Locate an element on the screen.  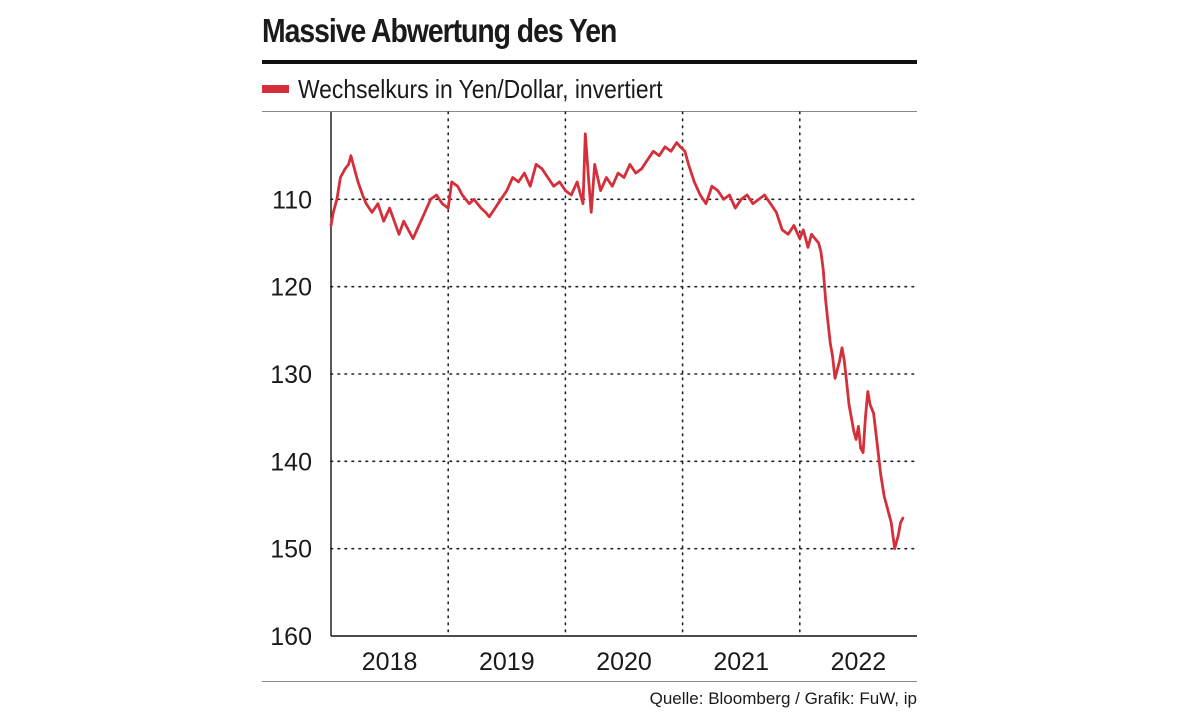
y-tick-label: 110 is located at coordinates (292, 200).